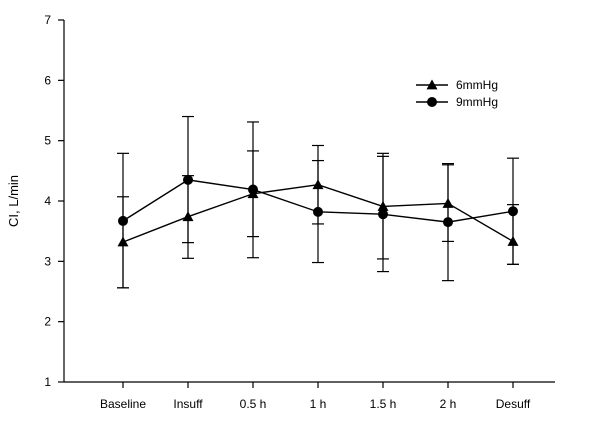 This screenshot has width=600, height=422. Describe the element at coordinates (253, 404) in the screenshot. I see `x-tick-label: 0.5 h` at that location.